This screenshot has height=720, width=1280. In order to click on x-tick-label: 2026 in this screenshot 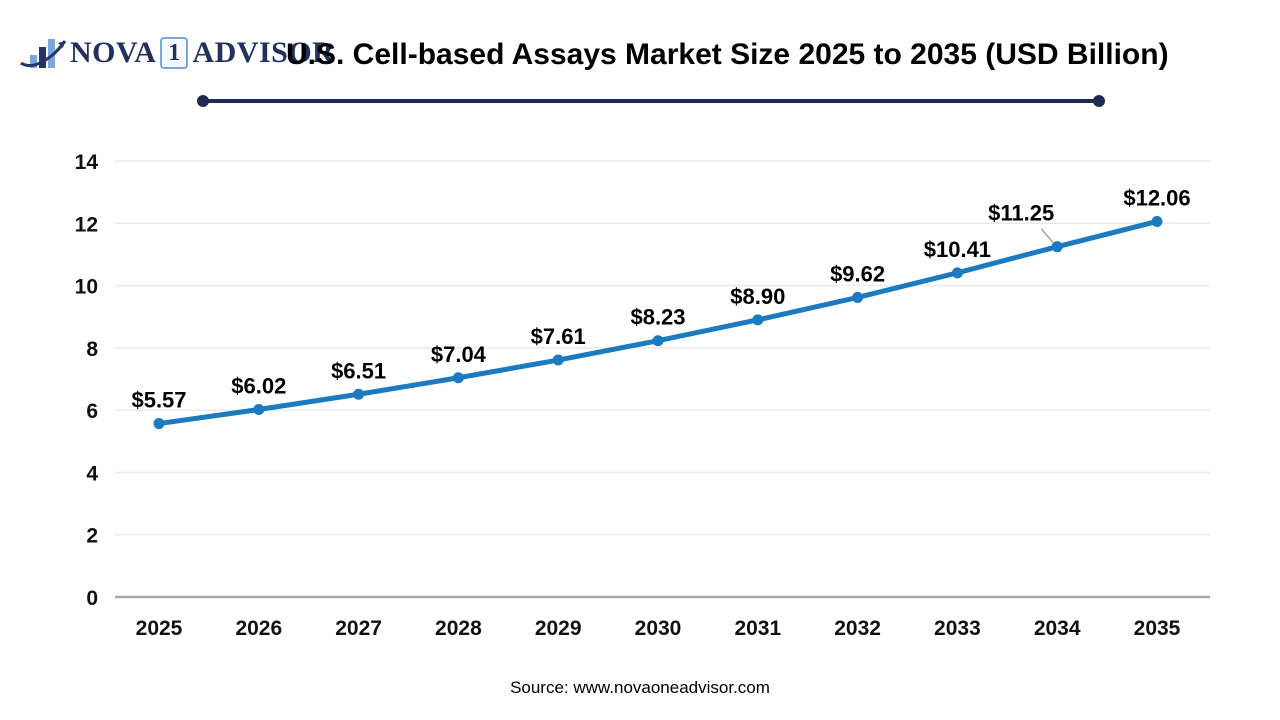, I will do `click(258, 628)`.